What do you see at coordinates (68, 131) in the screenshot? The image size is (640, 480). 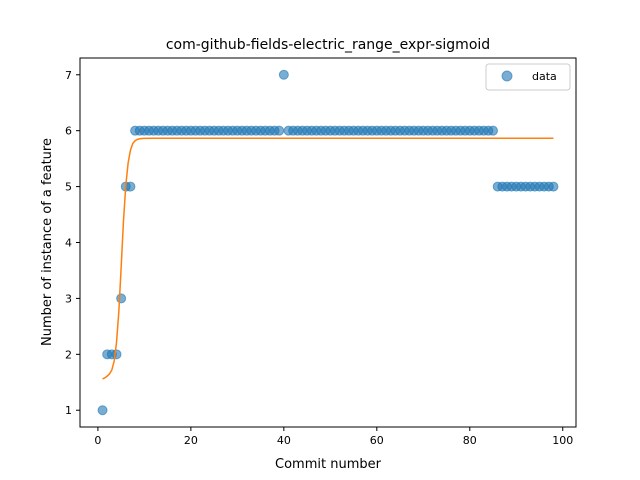 I see `y-tick-label: 6` at bounding box center [68, 131].